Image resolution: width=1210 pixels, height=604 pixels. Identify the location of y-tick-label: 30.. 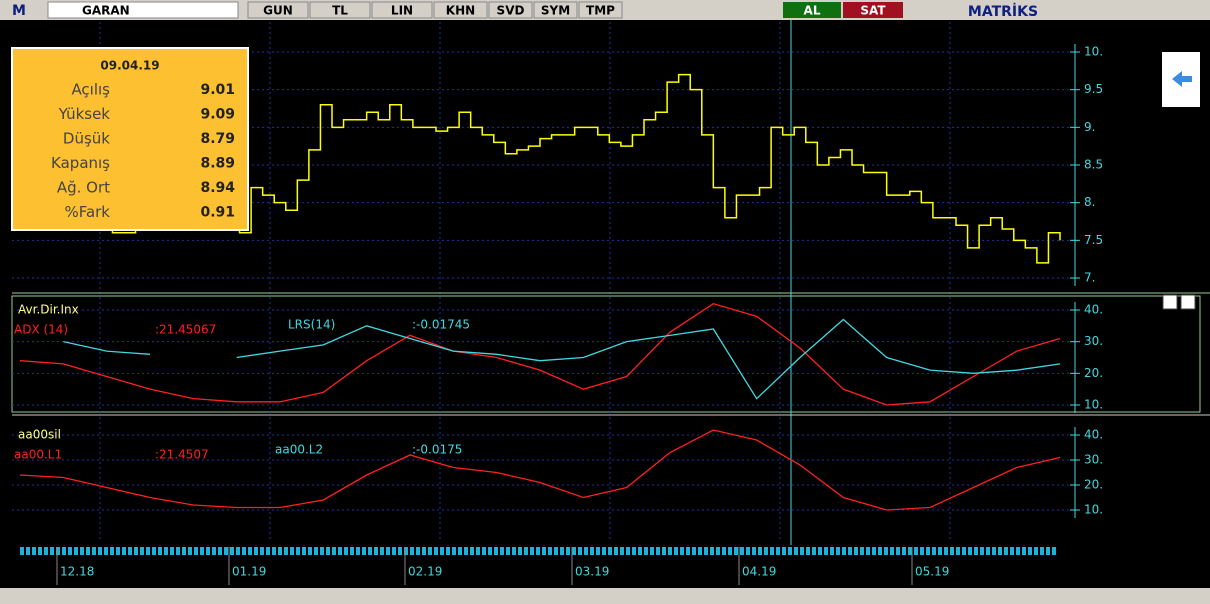
(1093, 460).